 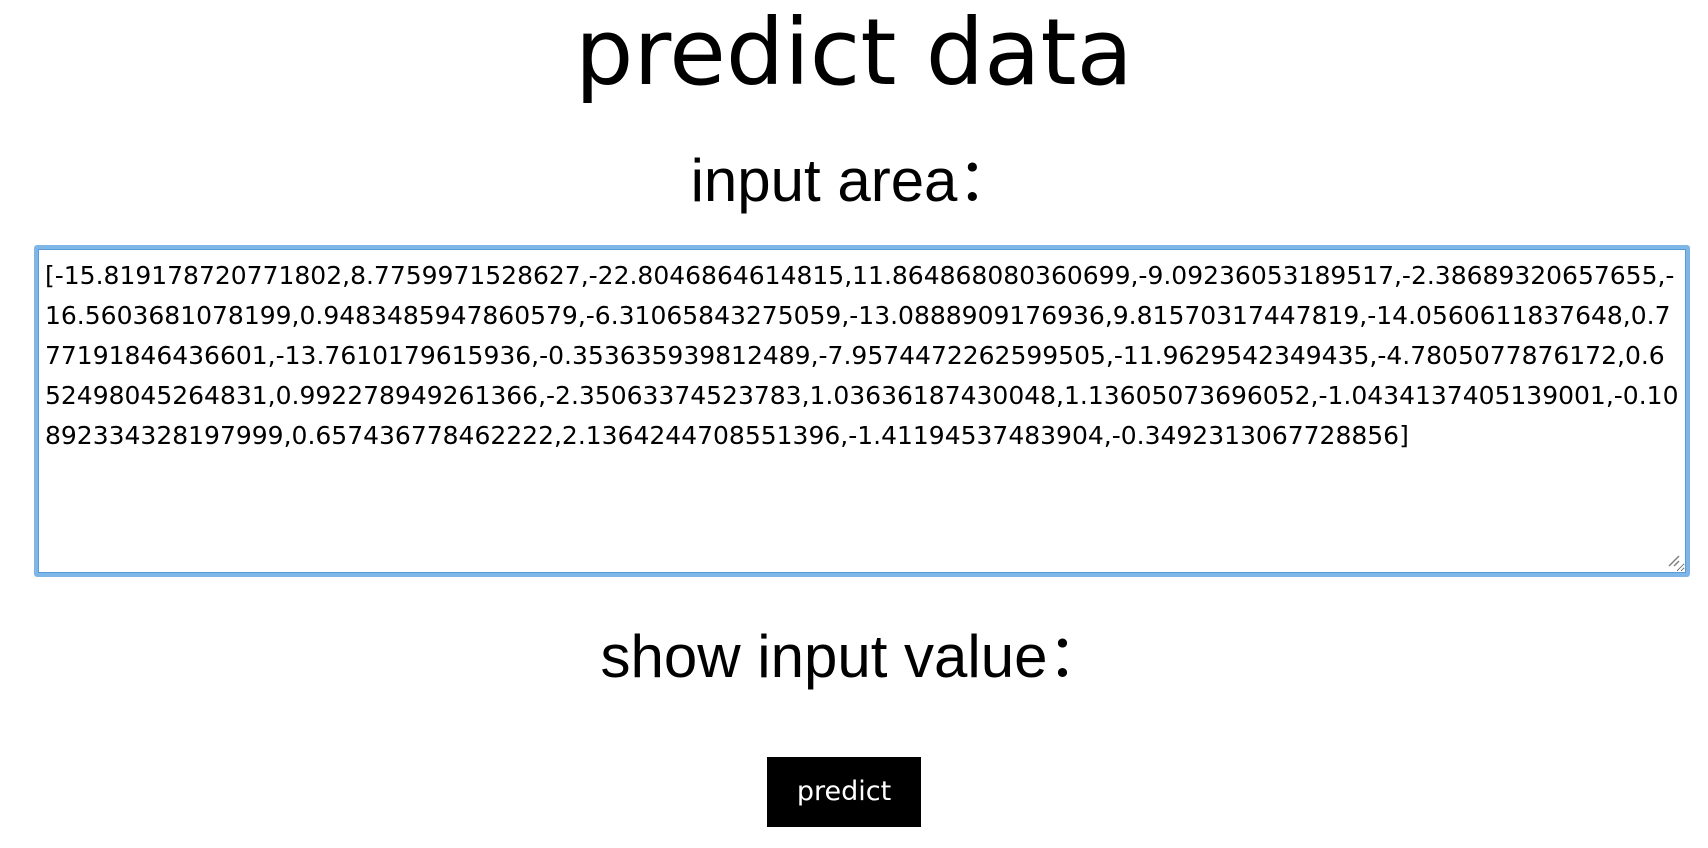 What do you see at coordinates (854, 656) in the screenshot?
I see `show-input-value-heading: show input value：` at bounding box center [854, 656].